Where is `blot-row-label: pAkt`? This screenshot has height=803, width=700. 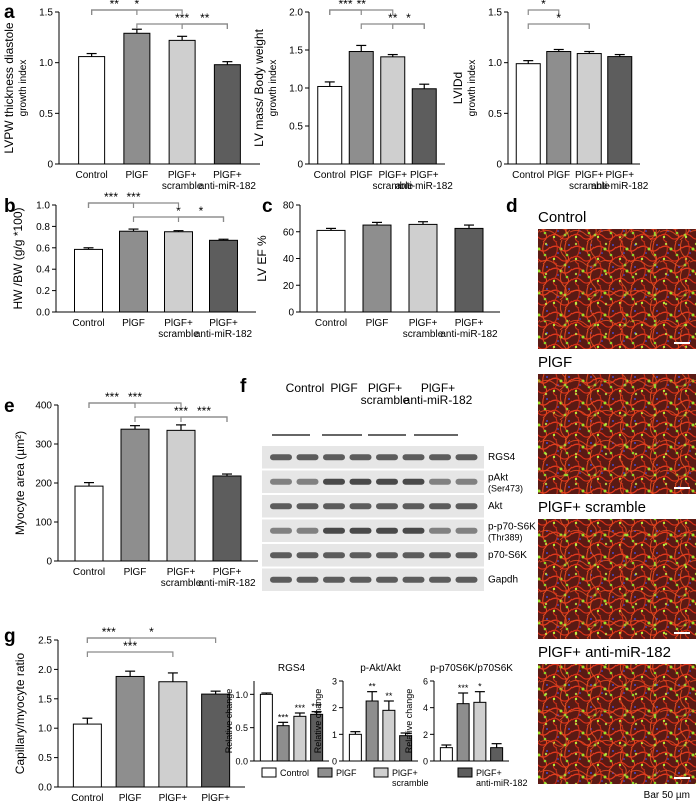
blot-row-label: pAkt is located at coordinates (498, 478).